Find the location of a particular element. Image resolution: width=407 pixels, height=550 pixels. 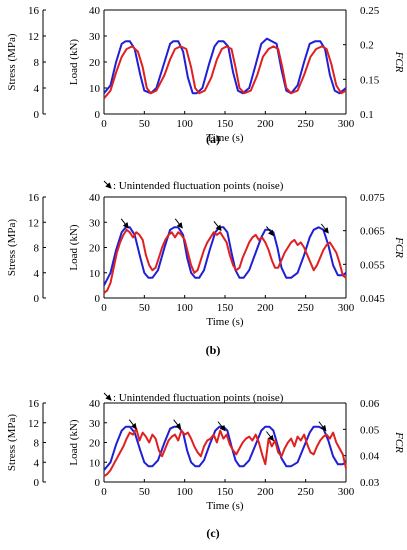

right-tick-label: 0.15 is located at coordinates (370, 80).